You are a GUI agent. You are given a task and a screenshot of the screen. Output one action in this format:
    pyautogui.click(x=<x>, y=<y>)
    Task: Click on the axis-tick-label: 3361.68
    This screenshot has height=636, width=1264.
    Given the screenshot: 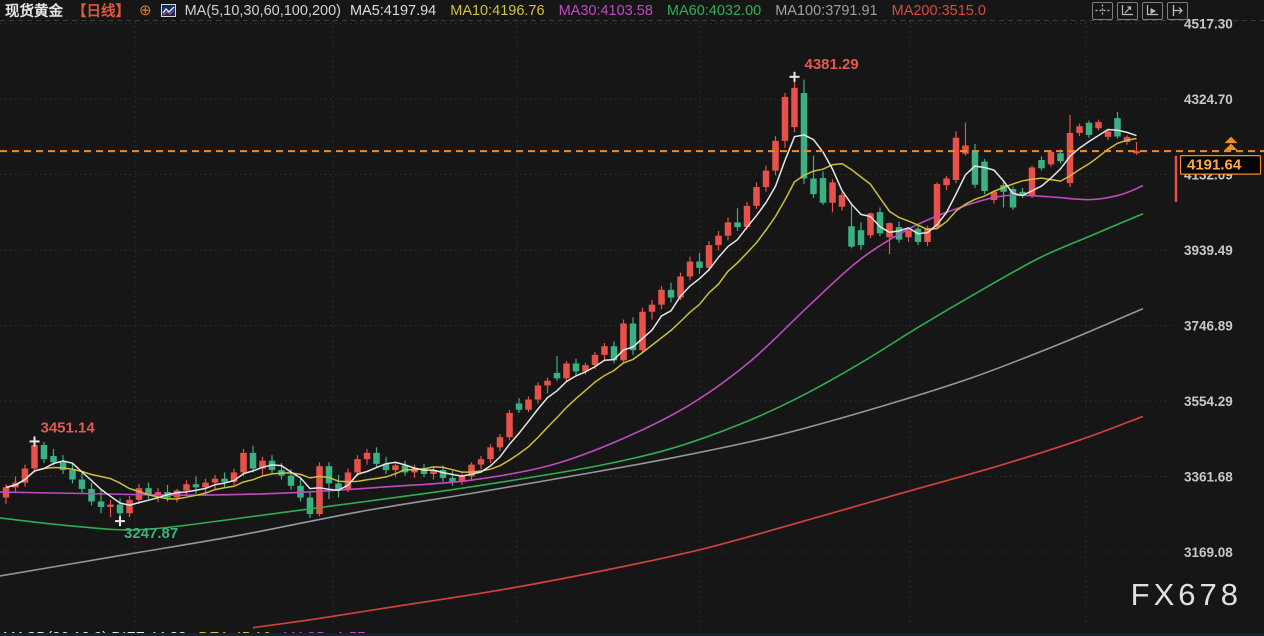 What is the action you would take?
    pyautogui.click(x=1208, y=476)
    